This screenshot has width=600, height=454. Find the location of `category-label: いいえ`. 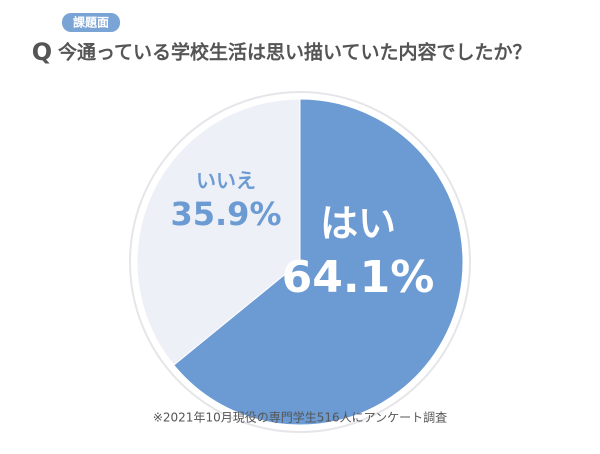

category-label: いいえ is located at coordinates (226, 181).